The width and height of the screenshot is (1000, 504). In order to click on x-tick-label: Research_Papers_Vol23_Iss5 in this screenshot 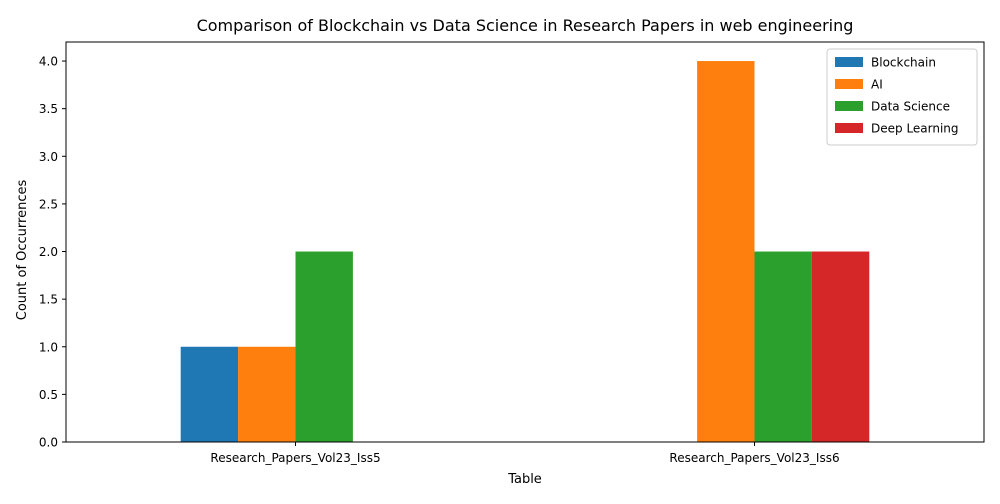, I will do `click(295, 458)`.